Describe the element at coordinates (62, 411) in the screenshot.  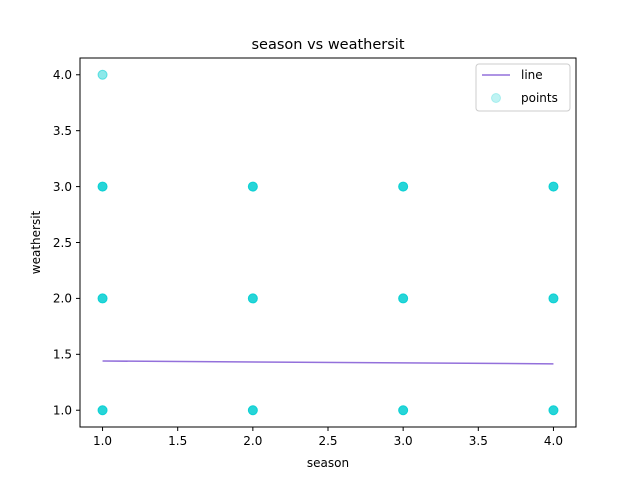
I see `y-tick-label: 1.0` at that location.